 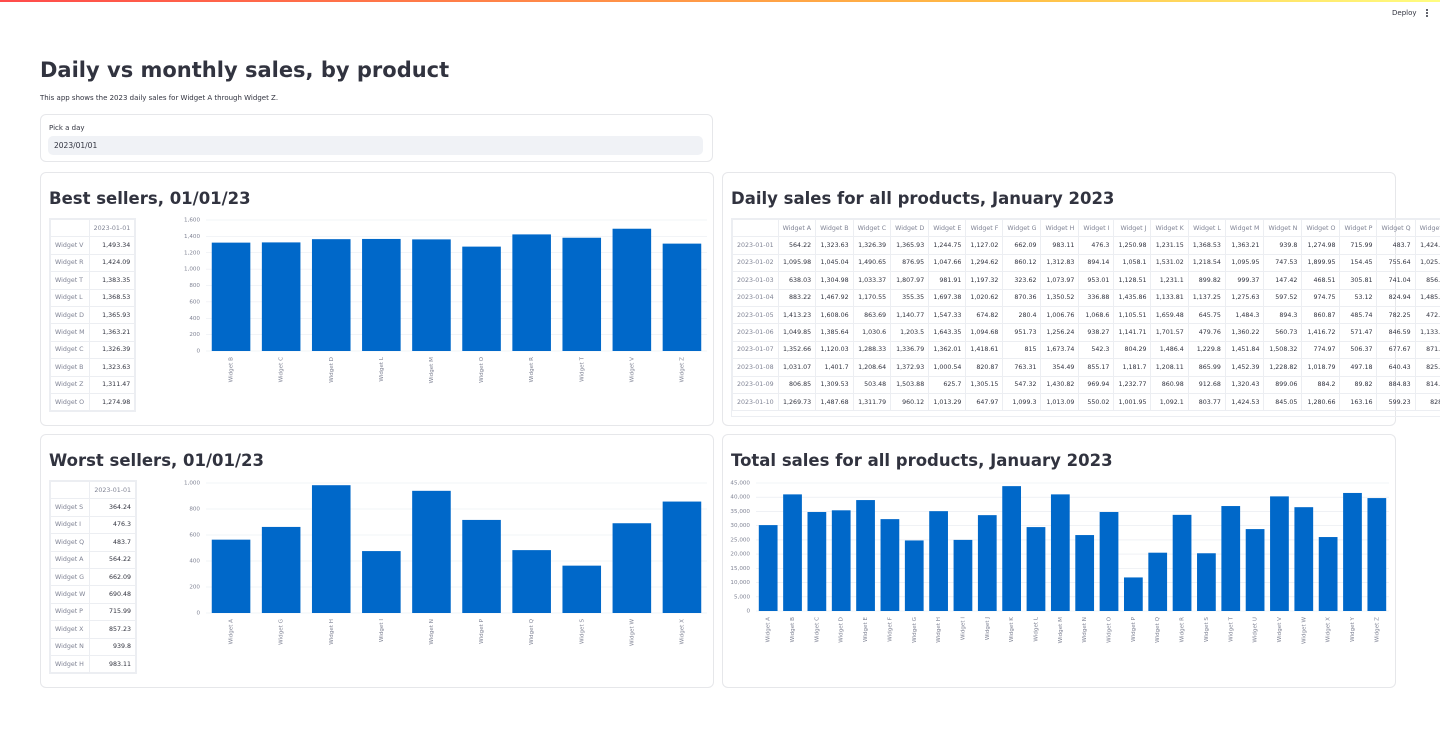 I want to click on column-header: Widget E, so click(x=947, y=228).